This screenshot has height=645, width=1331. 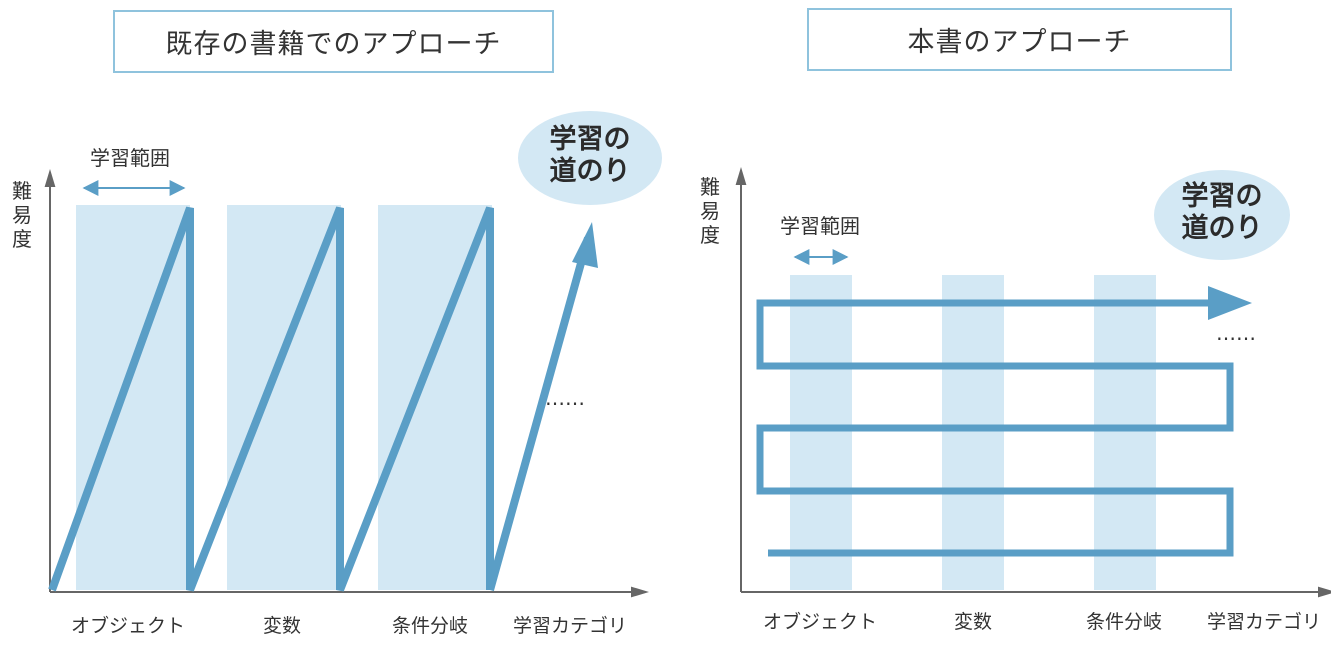 What do you see at coordinates (282, 626) in the screenshot?
I see `left-category-variable: 変数` at bounding box center [282, 626].